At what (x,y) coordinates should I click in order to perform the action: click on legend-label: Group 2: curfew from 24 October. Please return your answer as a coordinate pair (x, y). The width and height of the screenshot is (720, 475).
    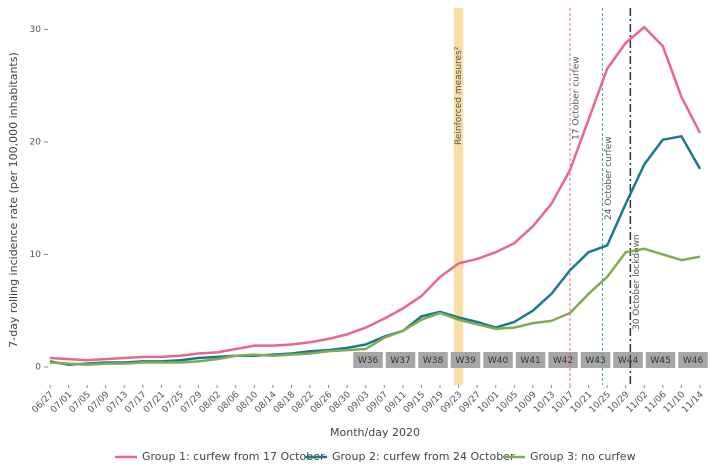
    Looking at the image, I should click on (423, 456).